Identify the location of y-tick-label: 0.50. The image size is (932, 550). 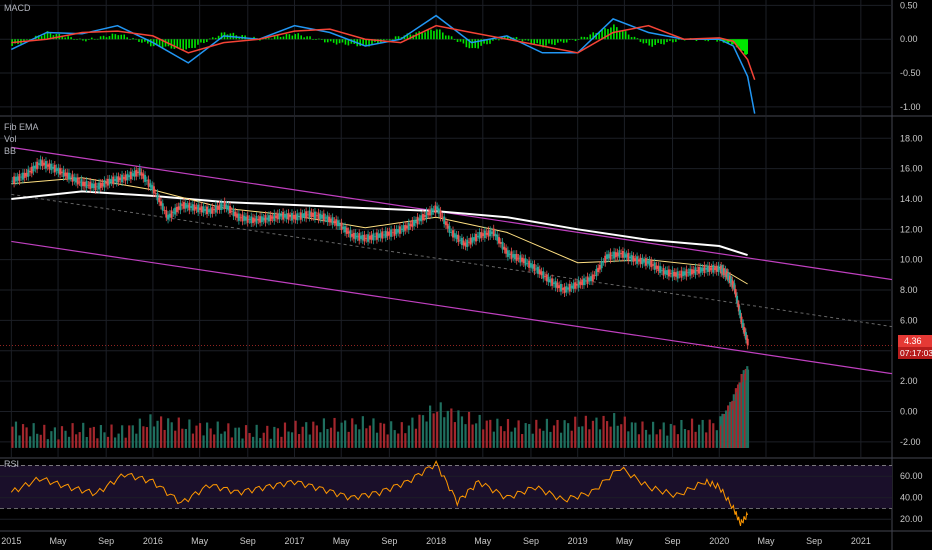
(909, 5).